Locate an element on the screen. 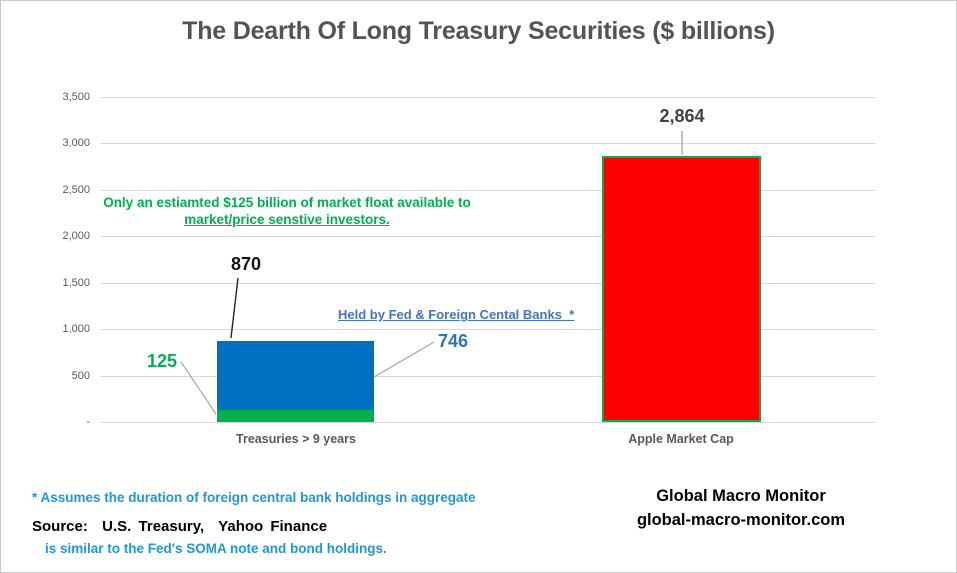 This screenshot has width=957, height=573. connector-125-line is located at coordinates (198, 388).